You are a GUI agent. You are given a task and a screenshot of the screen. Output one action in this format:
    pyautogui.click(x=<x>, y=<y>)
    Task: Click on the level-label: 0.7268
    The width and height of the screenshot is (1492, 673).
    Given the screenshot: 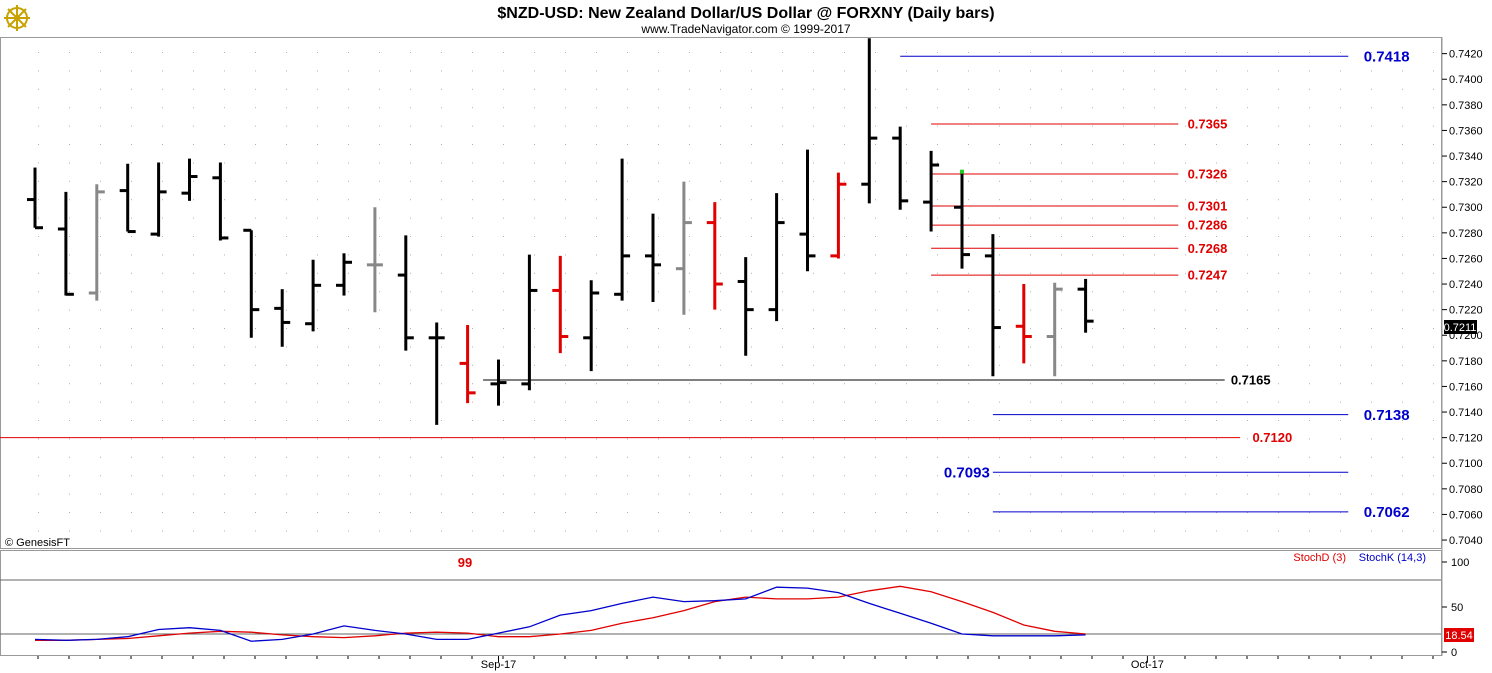 What is the action you would take?
    pyautogui.click(x=1208, y=248)
    